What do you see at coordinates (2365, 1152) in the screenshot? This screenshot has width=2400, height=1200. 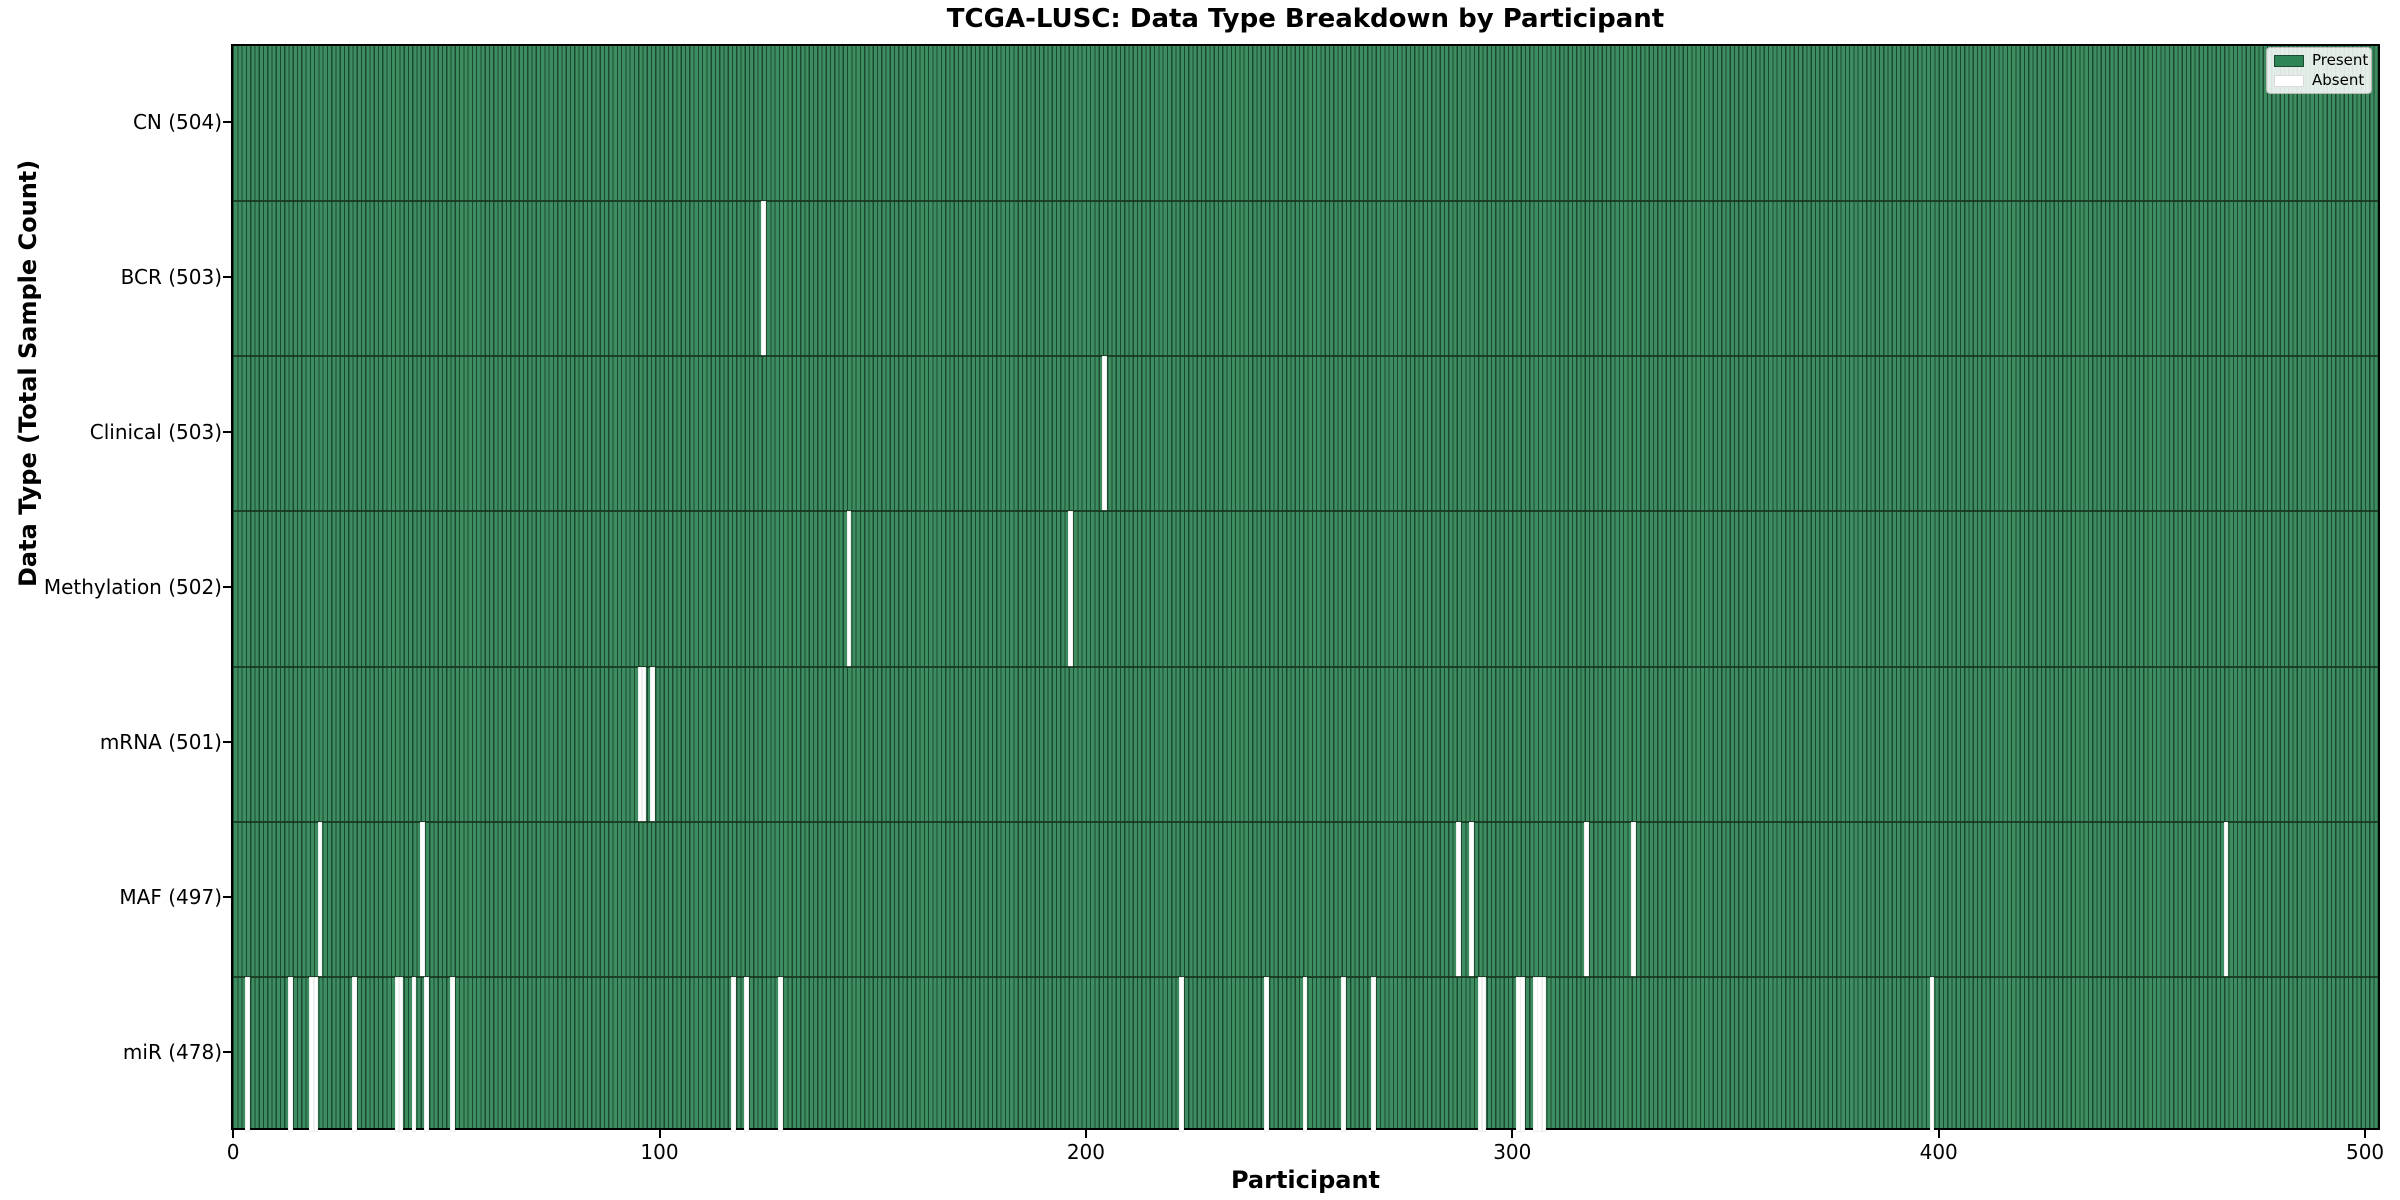 I see `xtick-label-500: 500` at bounding box center [2365, 1152].